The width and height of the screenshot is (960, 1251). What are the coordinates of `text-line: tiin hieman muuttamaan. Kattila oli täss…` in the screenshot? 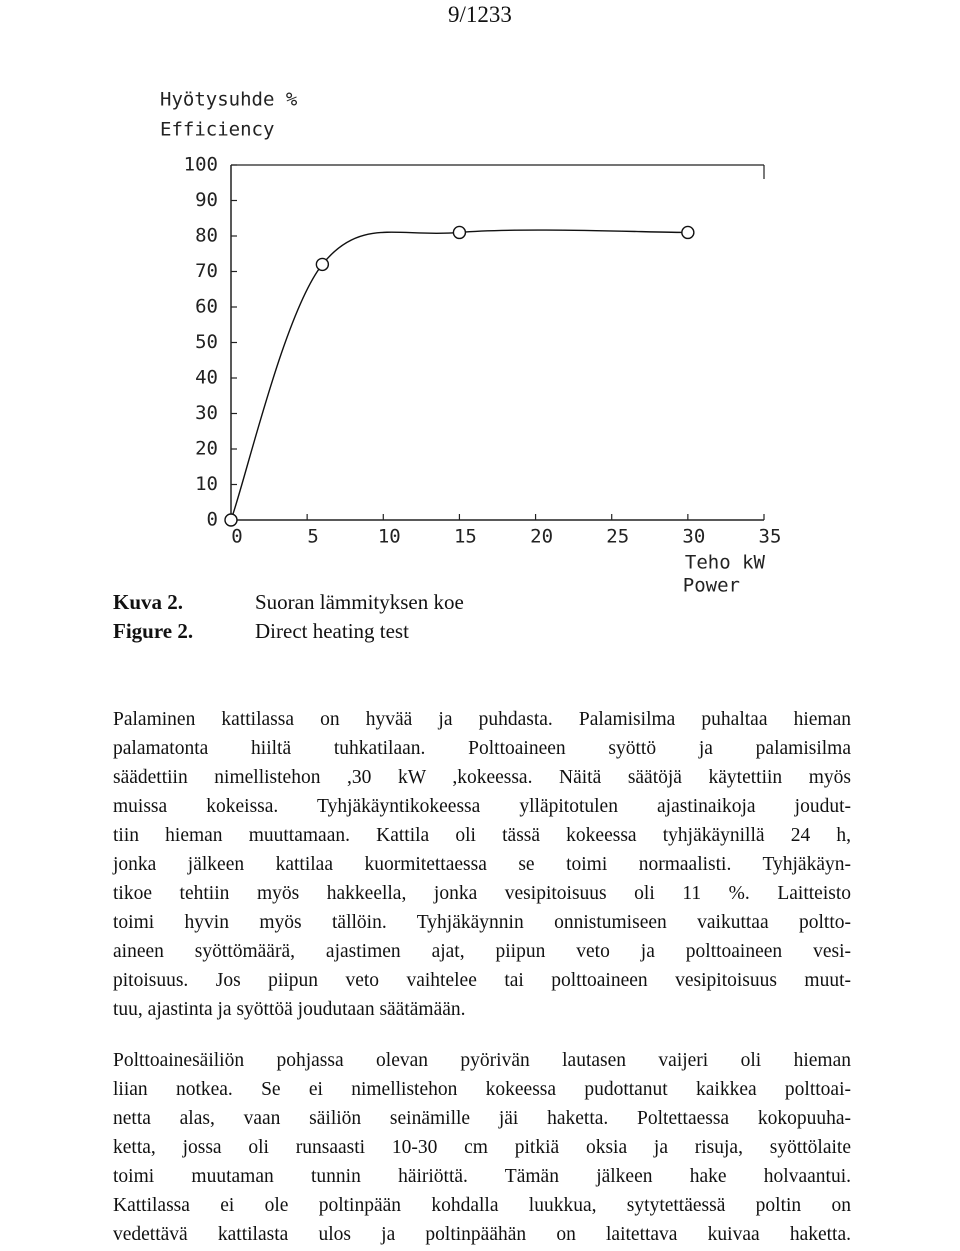 It's located at (482, 835).